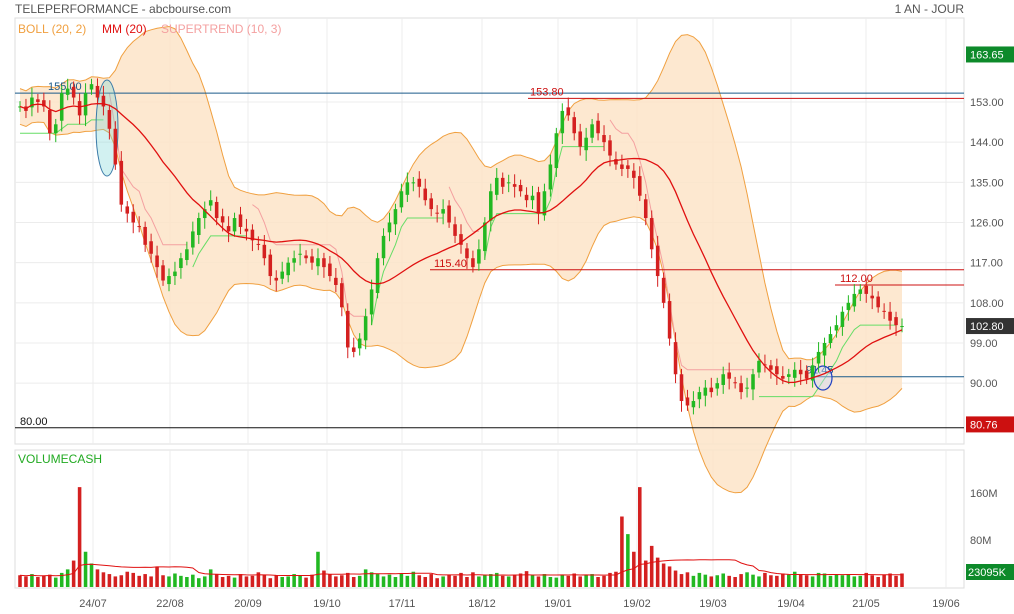 The height and width of the screenshot is (614, 1014). What do you see at coordinates (990, 572) in the screenshot?
I see `volume-tag` at bounding box center [990, 572].